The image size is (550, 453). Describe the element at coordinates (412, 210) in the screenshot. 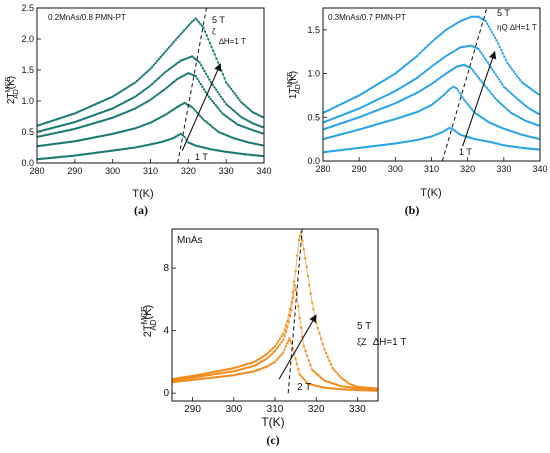

I see `panel-b-letter: (b)` at that location.